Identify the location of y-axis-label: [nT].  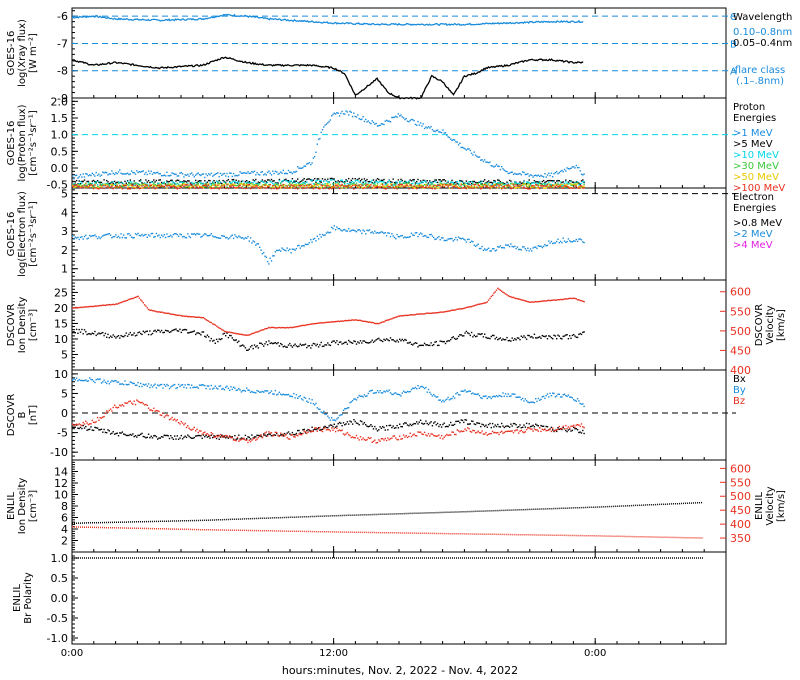
(33, 415).